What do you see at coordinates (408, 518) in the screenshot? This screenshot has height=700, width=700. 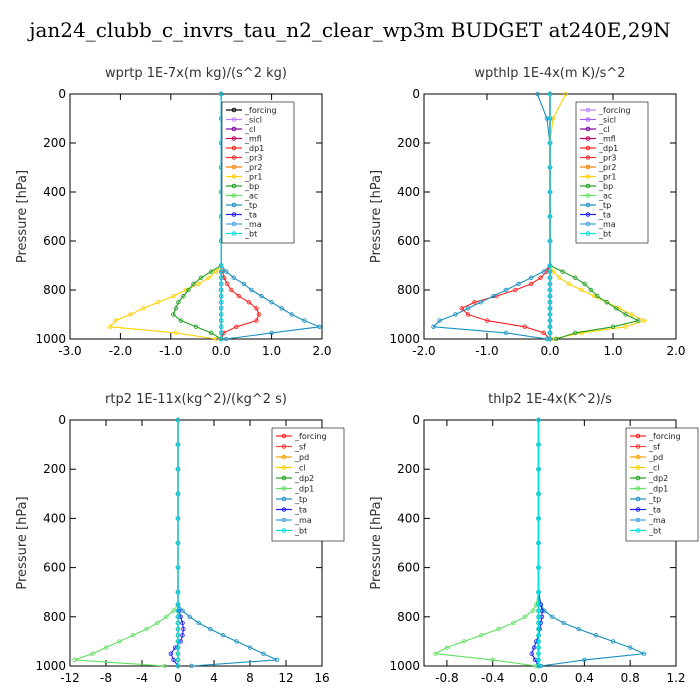 I see `y-tick-label: 400` at bounding box center [408, 518].